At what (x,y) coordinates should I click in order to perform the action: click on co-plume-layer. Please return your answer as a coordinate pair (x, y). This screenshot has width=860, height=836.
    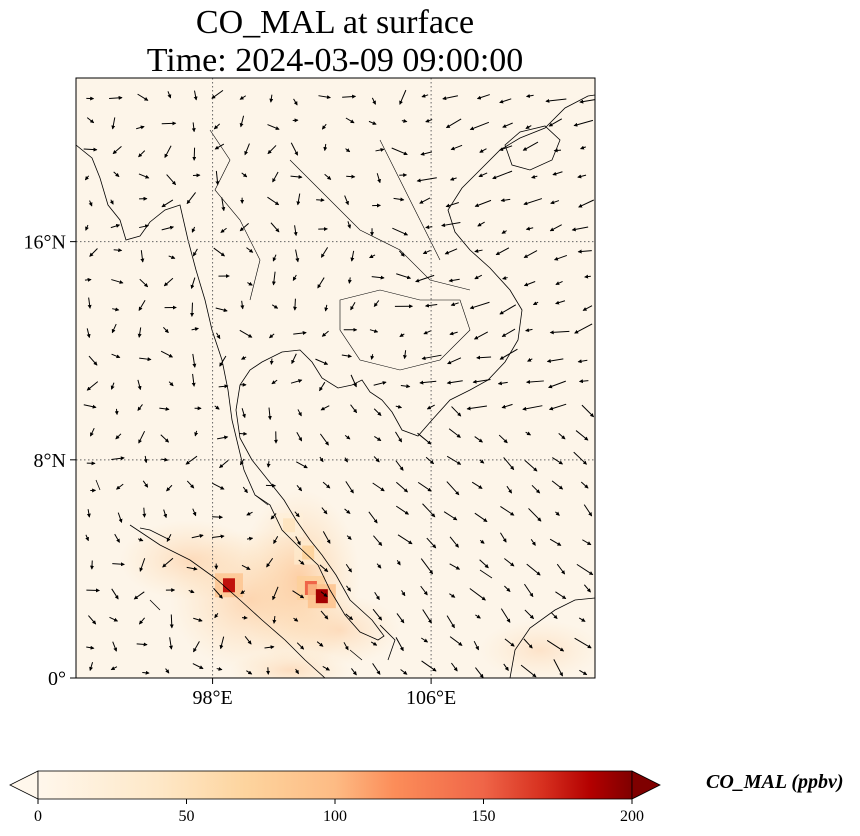
    Looking at the image, I should click on (357, 584).